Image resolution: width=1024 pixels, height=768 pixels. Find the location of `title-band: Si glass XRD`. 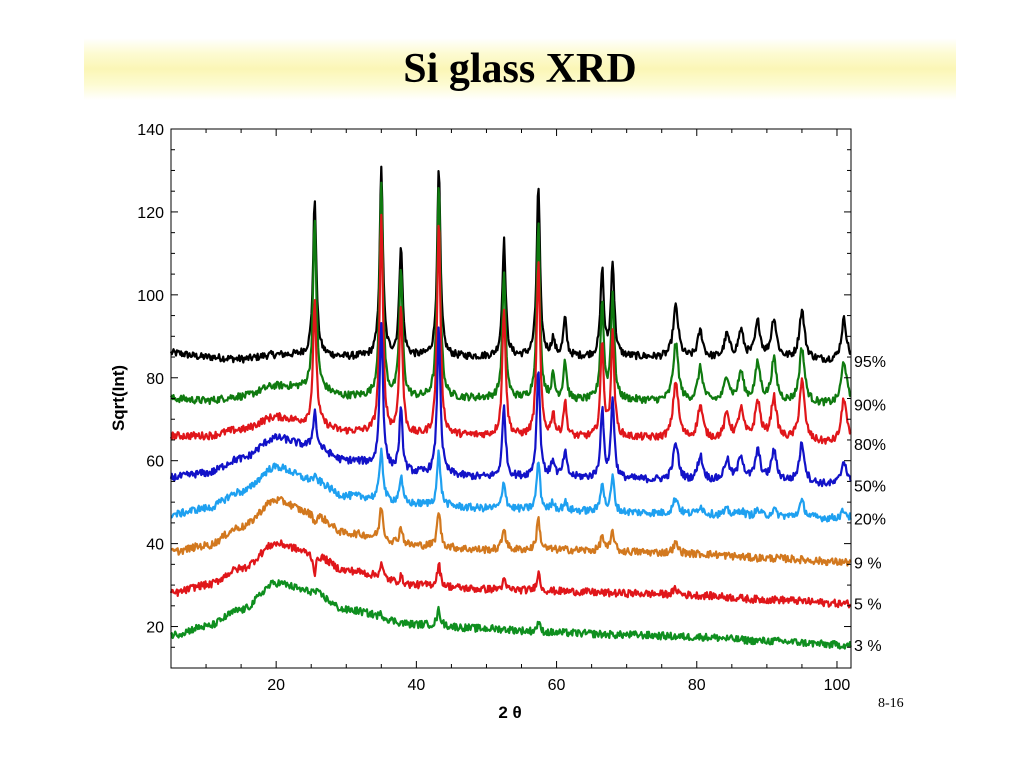

title-band: Si glass XRD is located at coordinates (520, 69).